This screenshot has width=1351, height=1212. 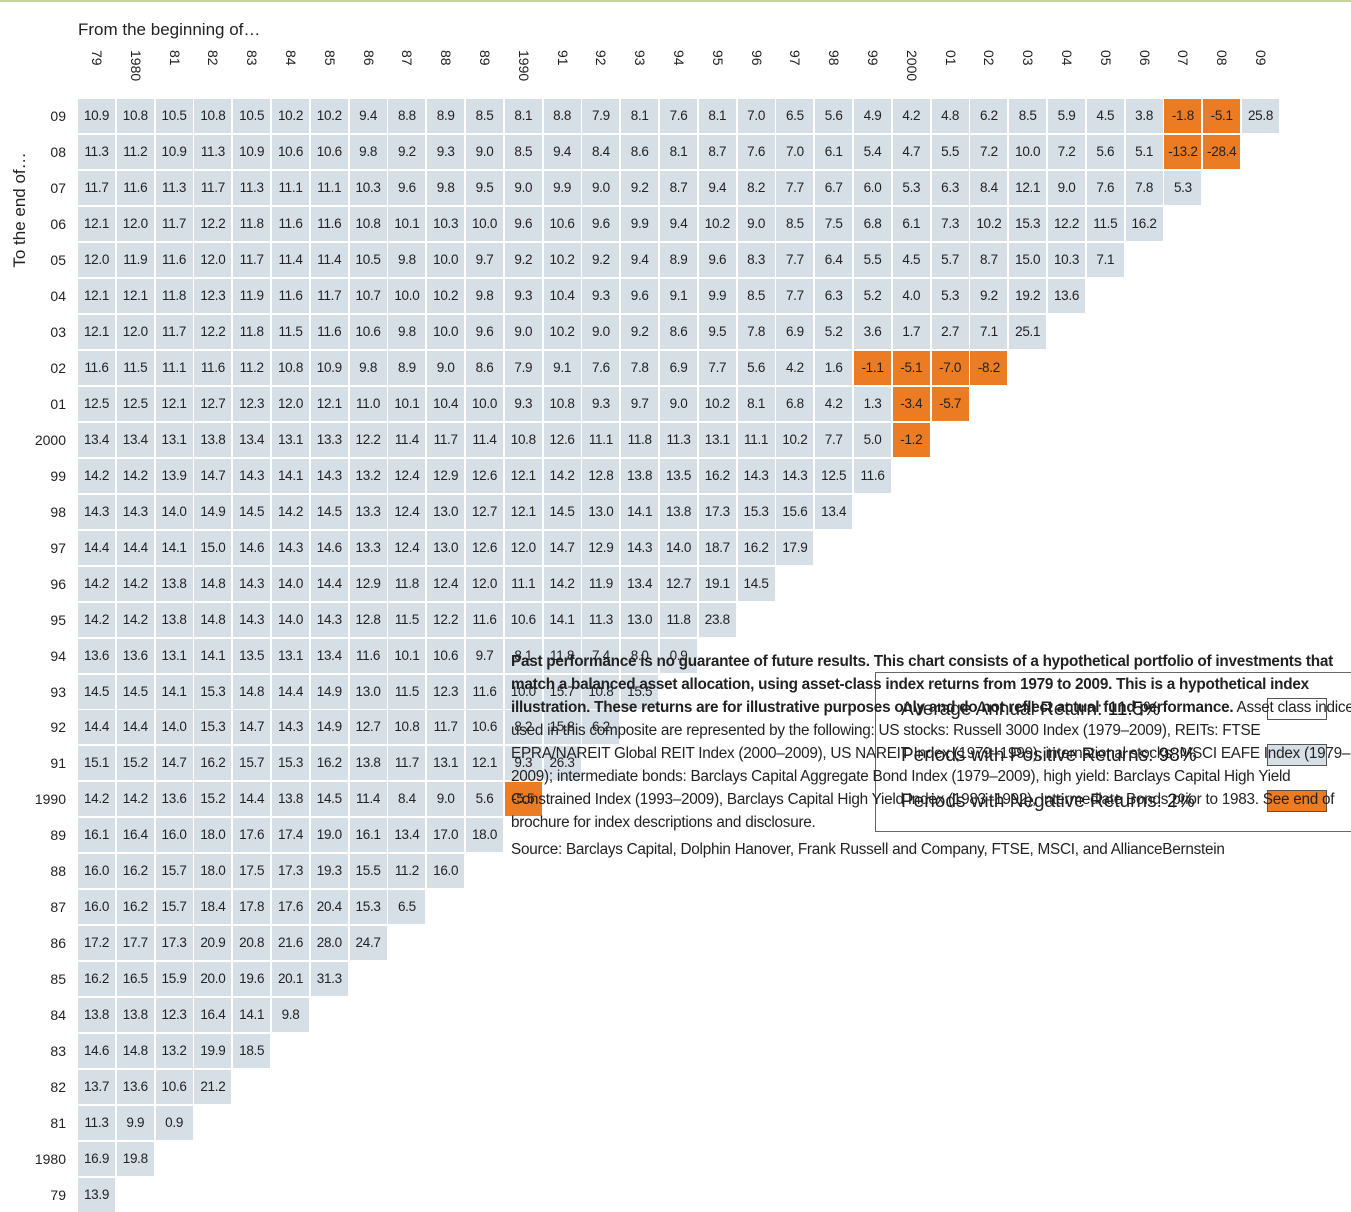 What do you see at coordinates (97, 58) in the screenshot?
I see `column-header: 79` at bounding box center [97, 58].